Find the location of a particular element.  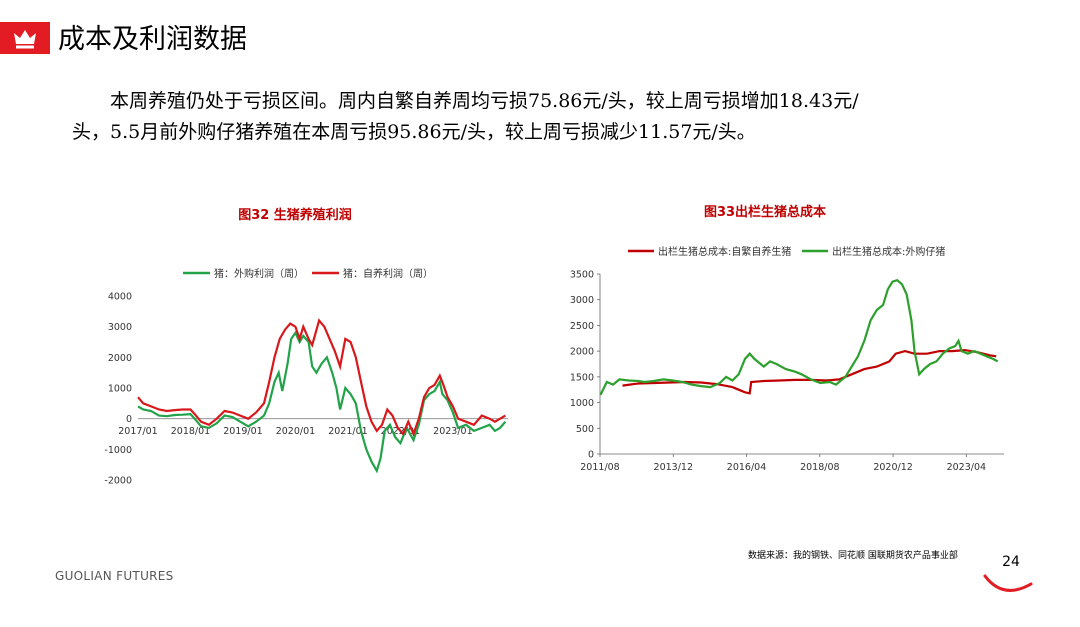

x-tick-label: 2020/01 is located at coordinates (295, 431).